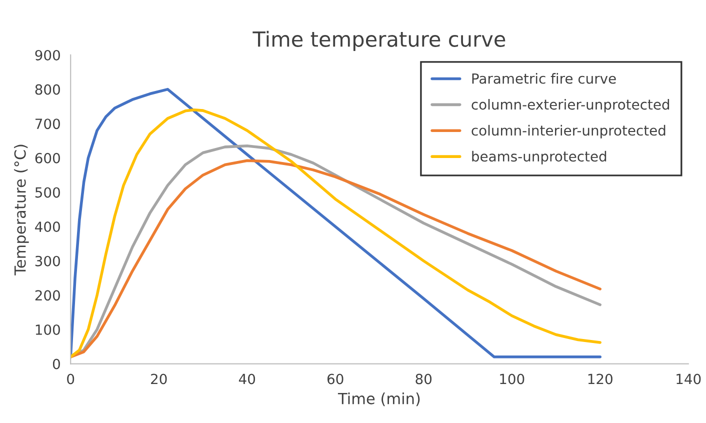 The image size is (706, 423). I want to click on x-tick-label: 120, so click(600, 379).